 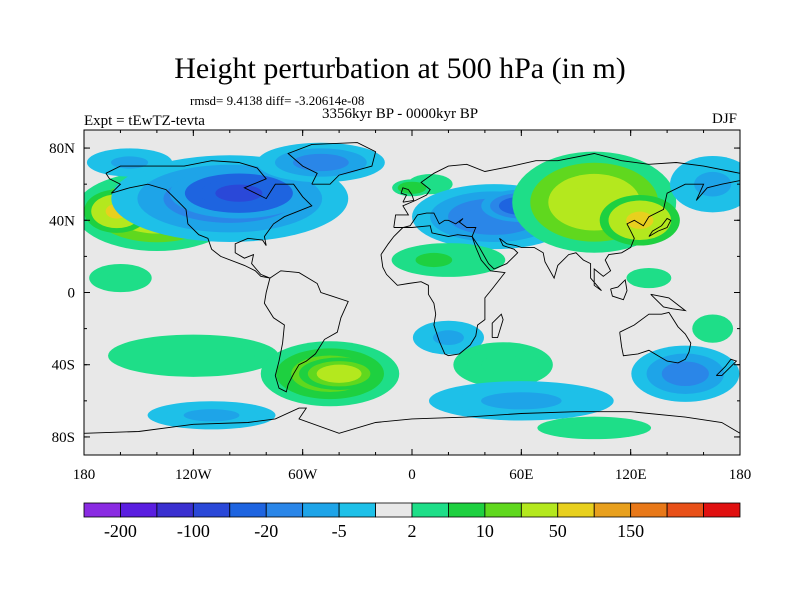 I want to click on y-tick-label-0: 80N, so click(x=62, y=149).